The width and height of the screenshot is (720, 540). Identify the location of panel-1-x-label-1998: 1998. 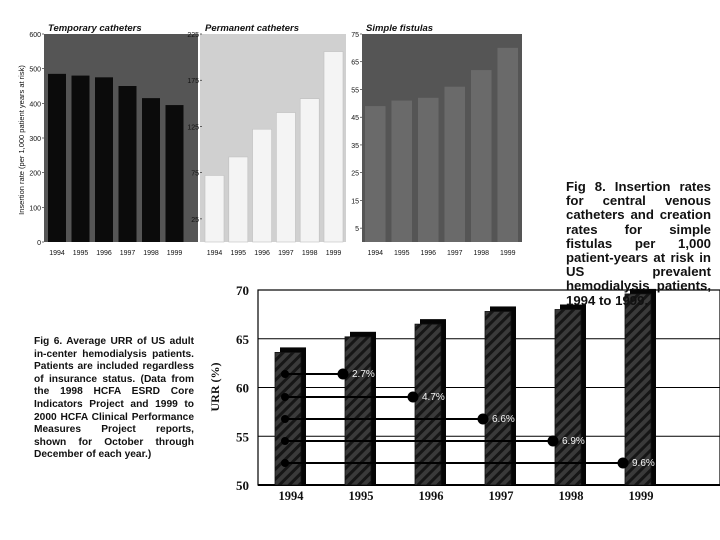
(310, 253).